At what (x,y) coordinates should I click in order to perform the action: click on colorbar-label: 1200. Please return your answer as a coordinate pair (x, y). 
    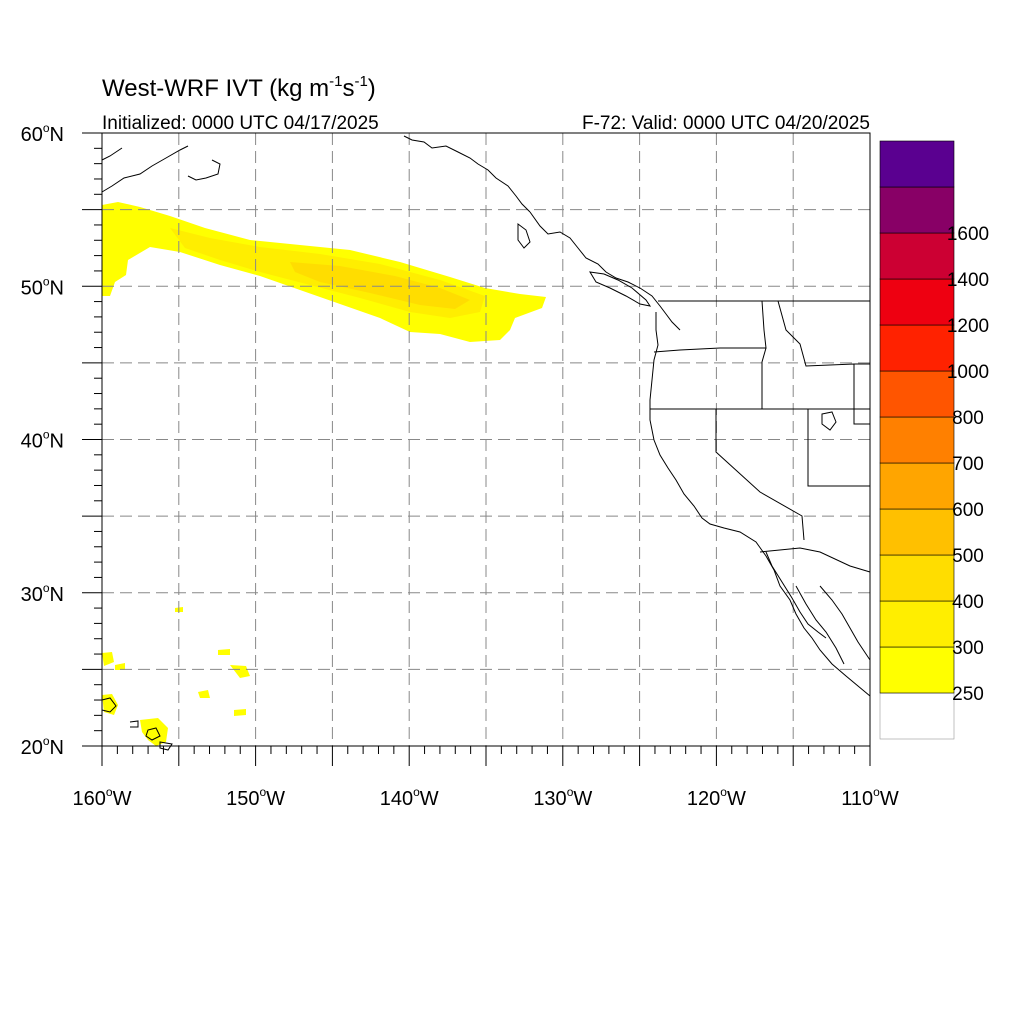
    Looking at the image, I should click on (968, 326).